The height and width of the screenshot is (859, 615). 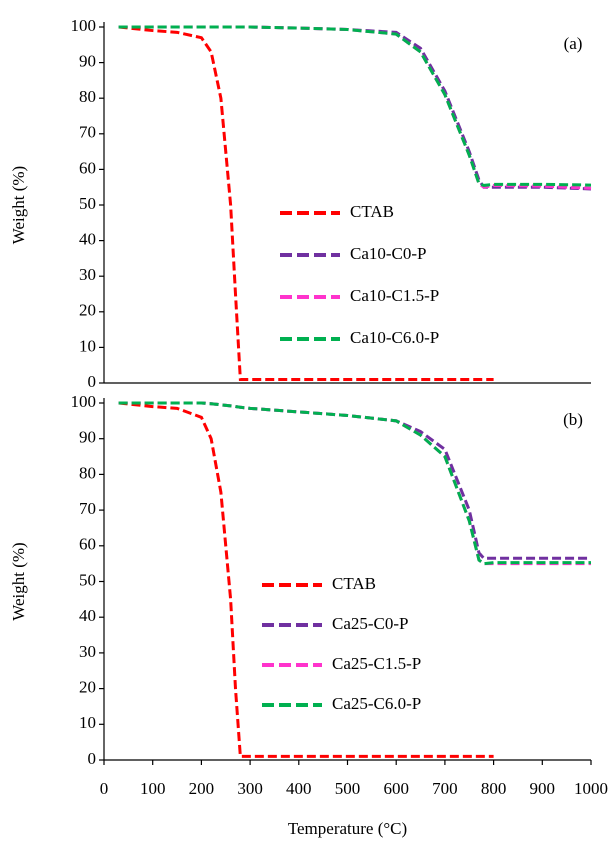 I want to click on x-tick-label: 100, so click(x=153, y=788).